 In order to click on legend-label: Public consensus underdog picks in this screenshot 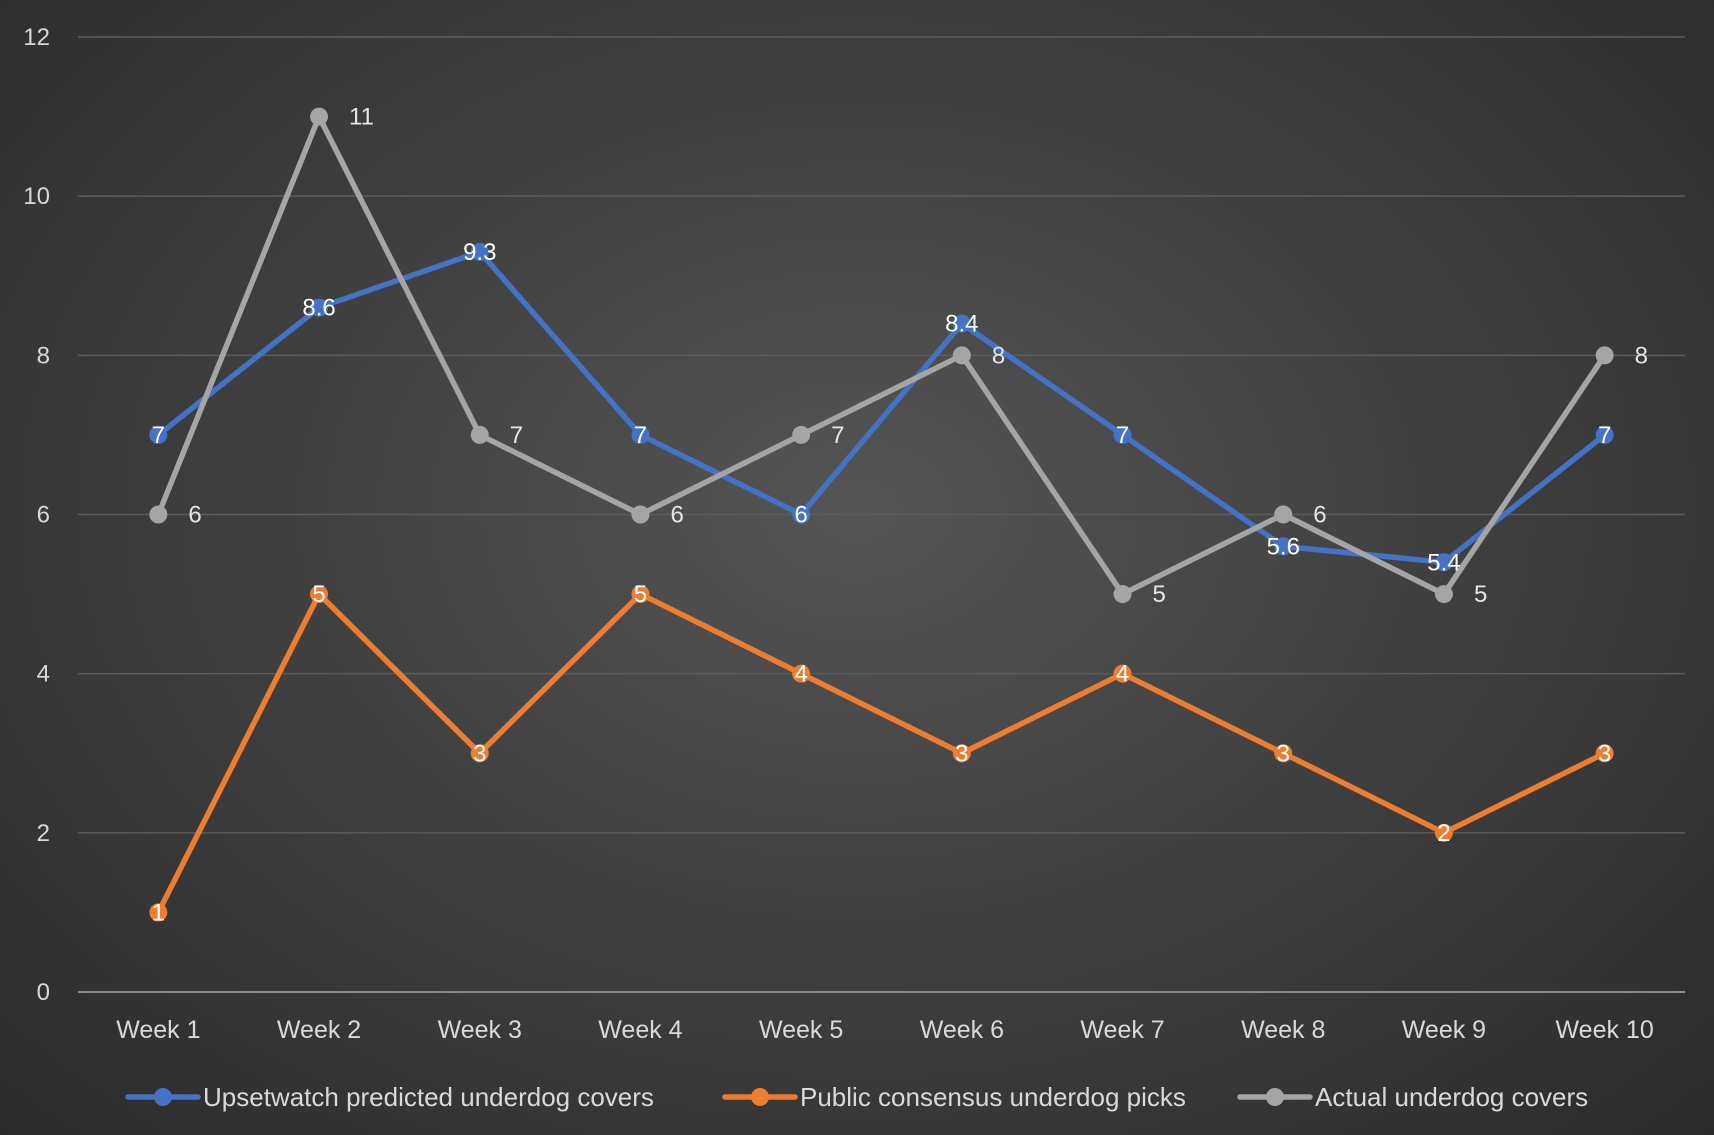, I will do `click(993, 1097)`.